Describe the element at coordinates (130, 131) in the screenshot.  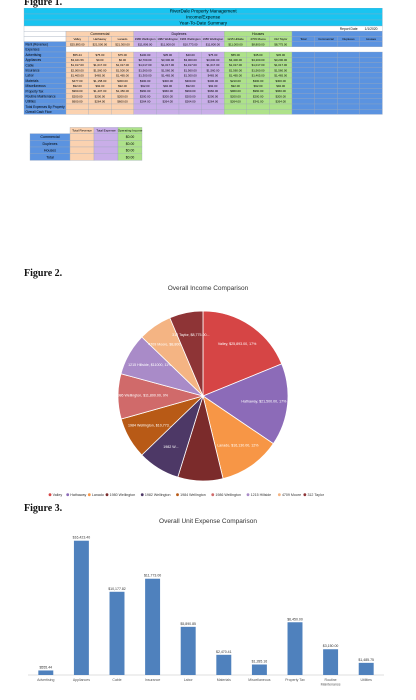
I see `summary-header-label: Operating Income` at that location.